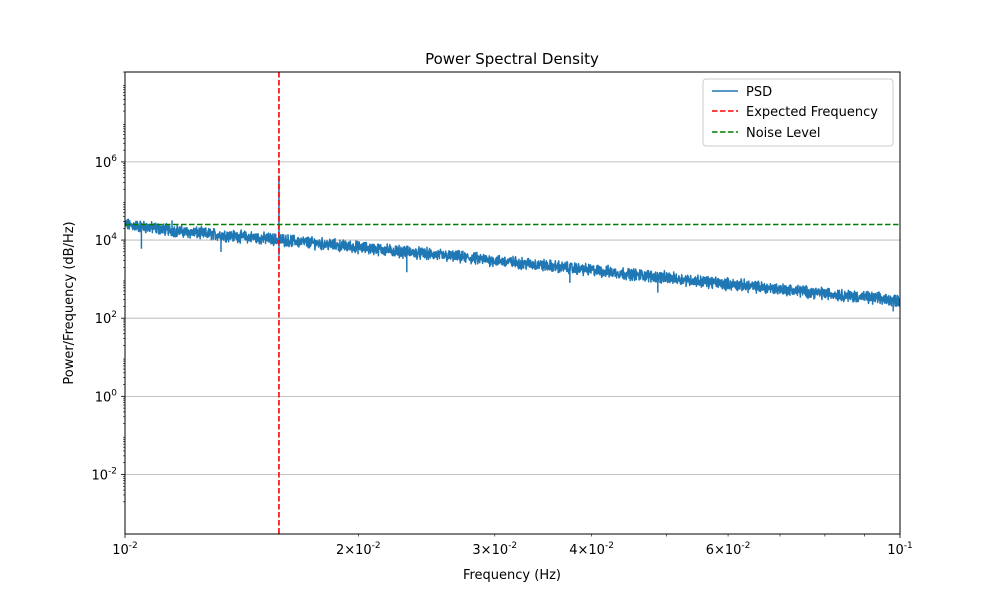  I want to click on y-tick-exponent: 2, so click(114, 315).